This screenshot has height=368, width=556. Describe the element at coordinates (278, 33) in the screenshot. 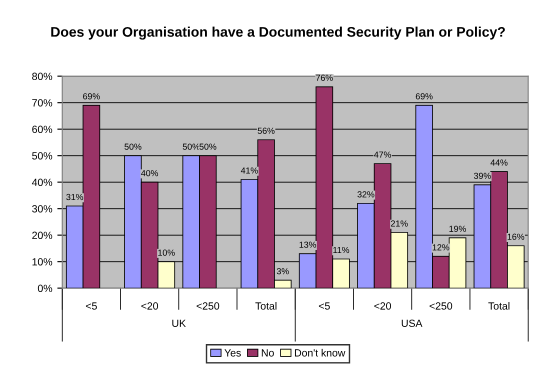

I see `chart-title: Does your Organisation have a Documented Security Plan or Policy?` at that location.